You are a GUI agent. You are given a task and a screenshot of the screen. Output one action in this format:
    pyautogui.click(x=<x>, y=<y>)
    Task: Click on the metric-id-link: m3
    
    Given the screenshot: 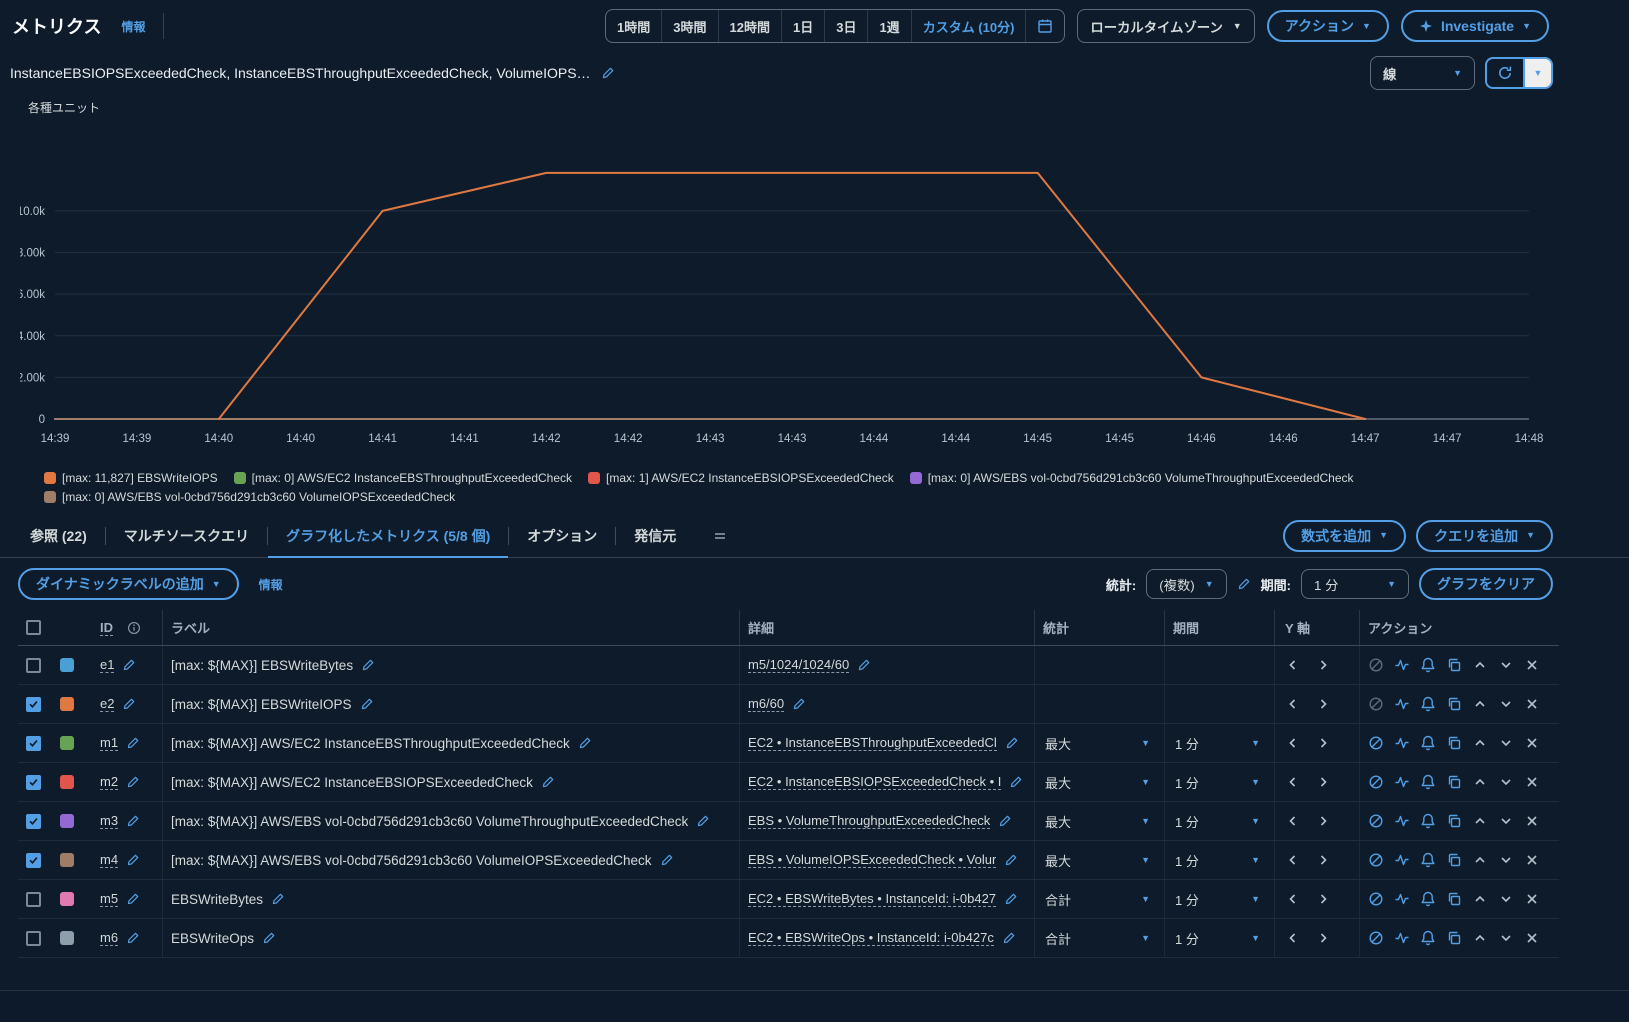 What is the action you would take?
    pyautogui.click(x=109, y=821)
    